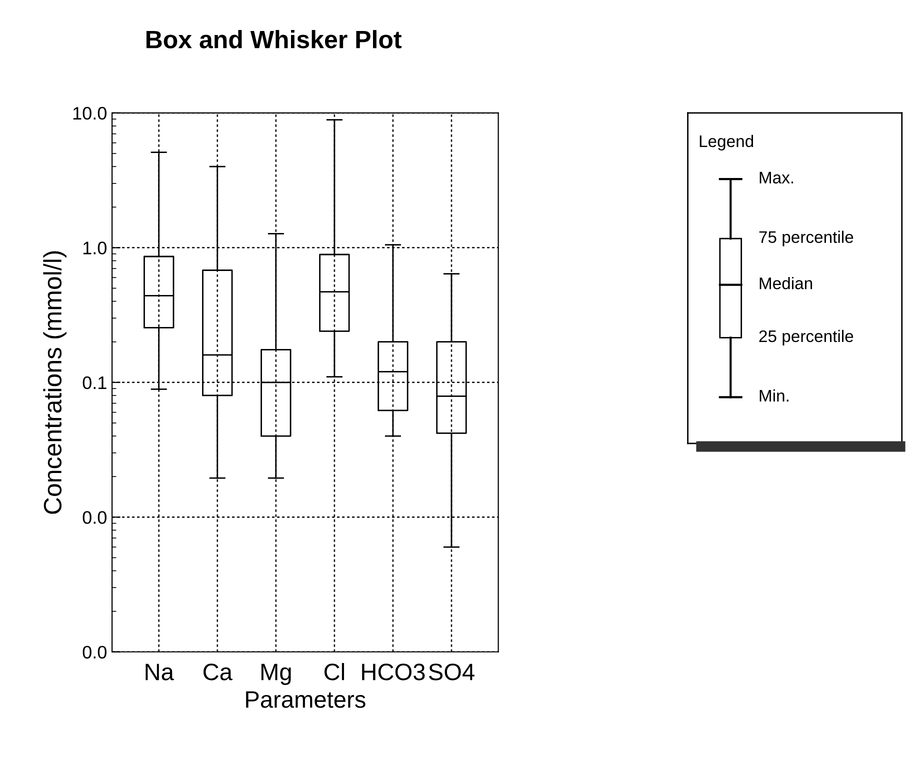 Image resolution: width=911 pixels, height=758 pixels. Describe the element at coordinates (274, 39) in the screenshot. I see `chart-title: Box and Whisker Plot` at that location.